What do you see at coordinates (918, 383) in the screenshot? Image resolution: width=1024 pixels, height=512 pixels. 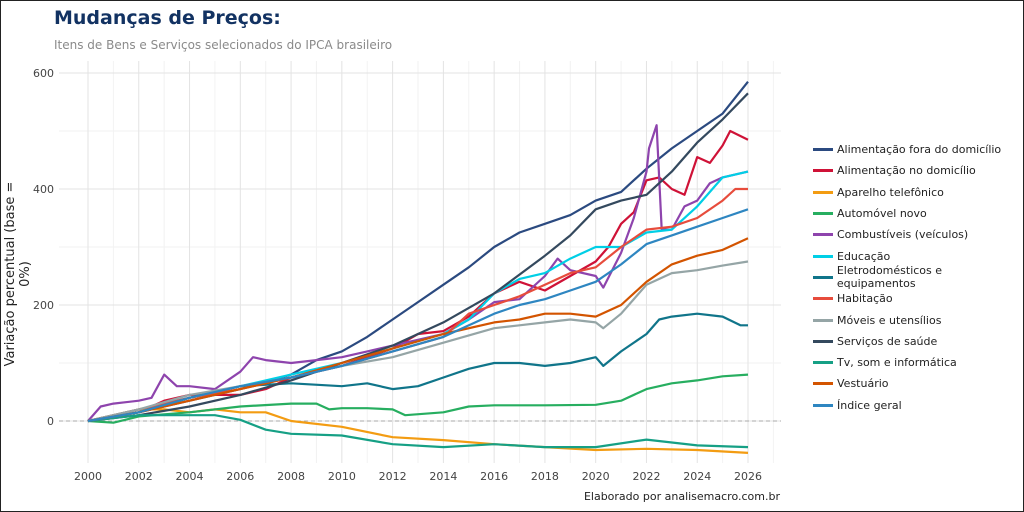 I see `legend-item: Vestuário` at bounding box center [918, 383].